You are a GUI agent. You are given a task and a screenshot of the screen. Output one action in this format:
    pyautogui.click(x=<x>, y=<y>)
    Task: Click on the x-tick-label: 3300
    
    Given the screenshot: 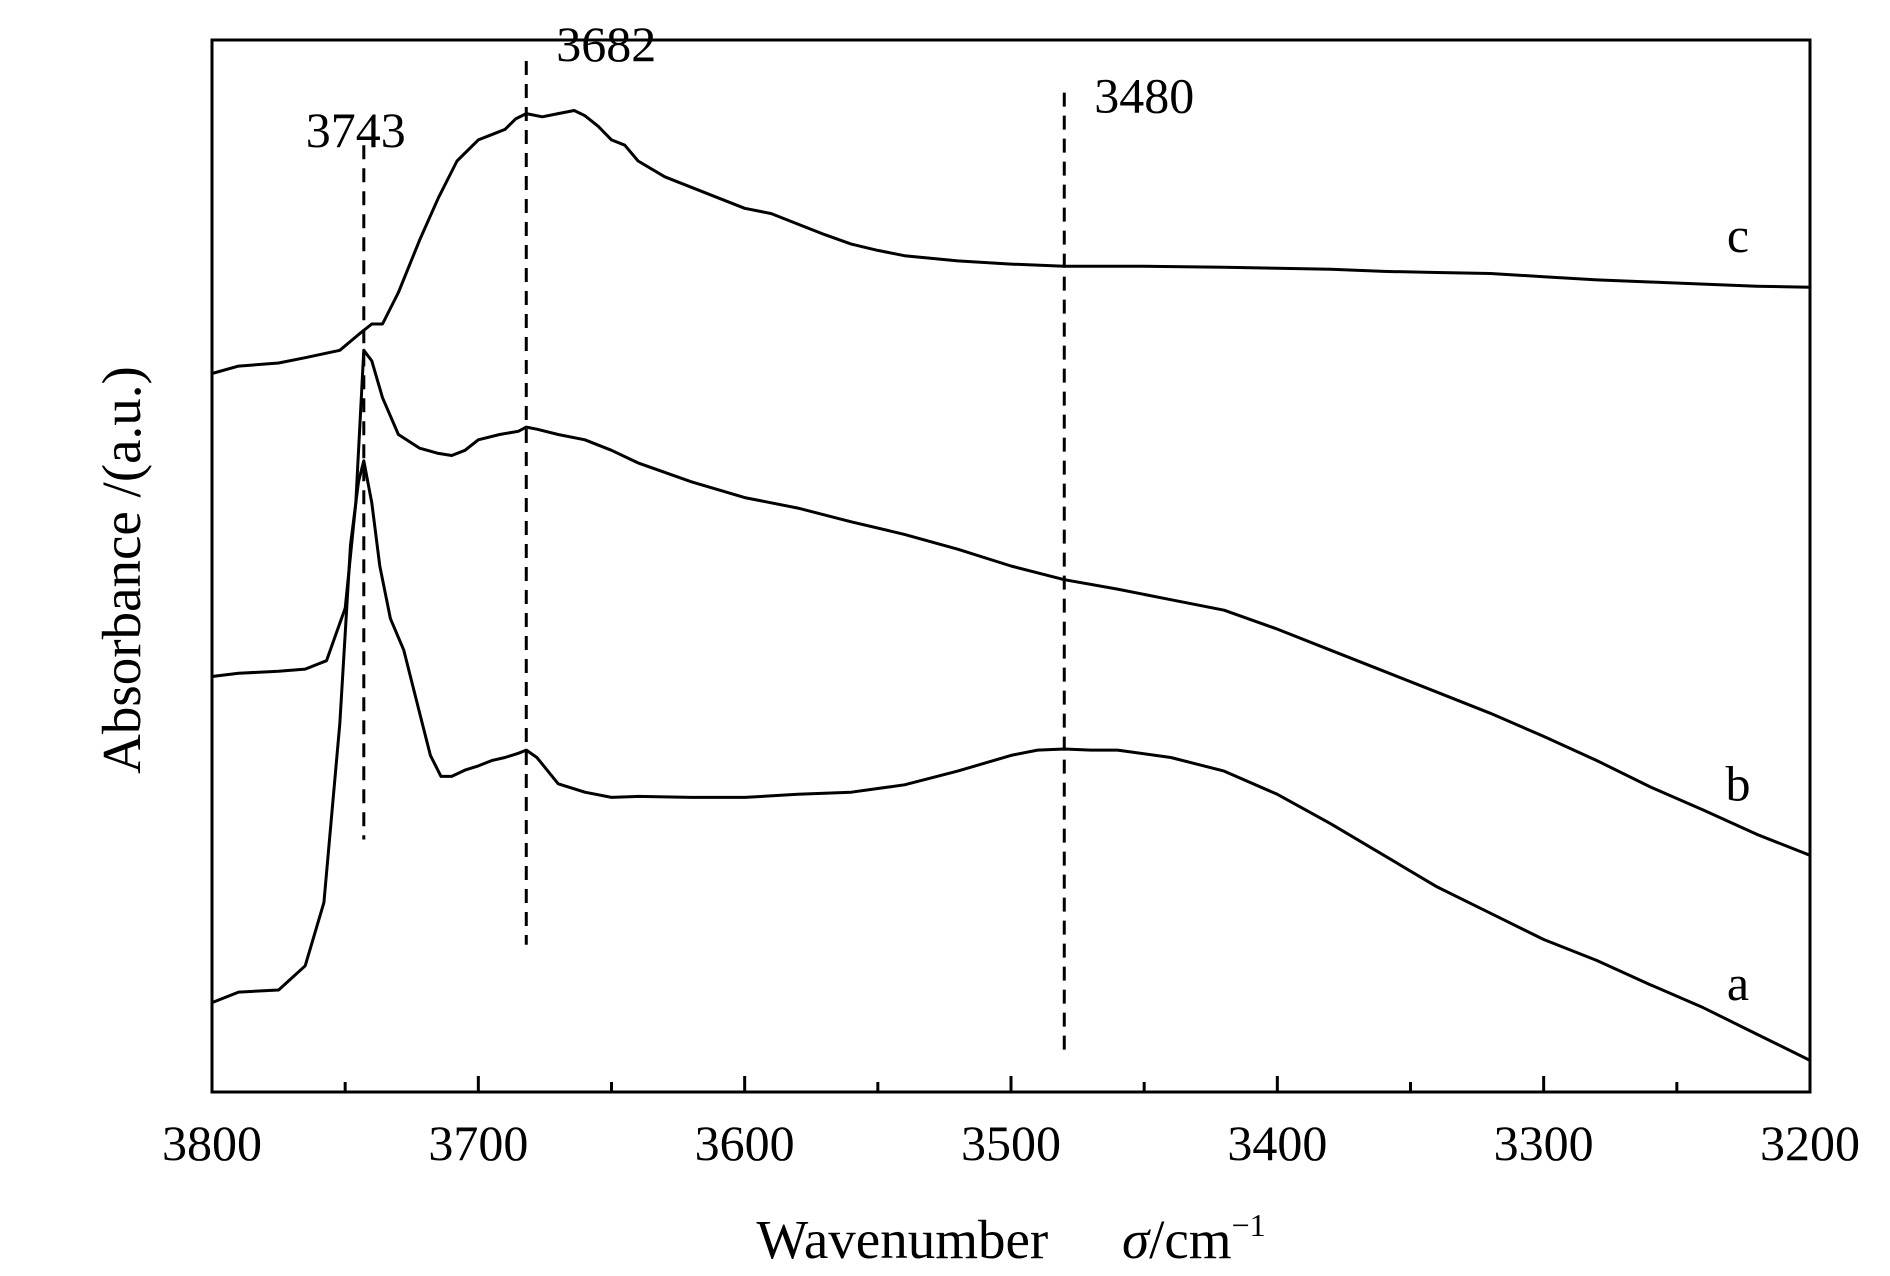 What is the action you would take?
    pyautogui.click(x=1544, y=1143)
    